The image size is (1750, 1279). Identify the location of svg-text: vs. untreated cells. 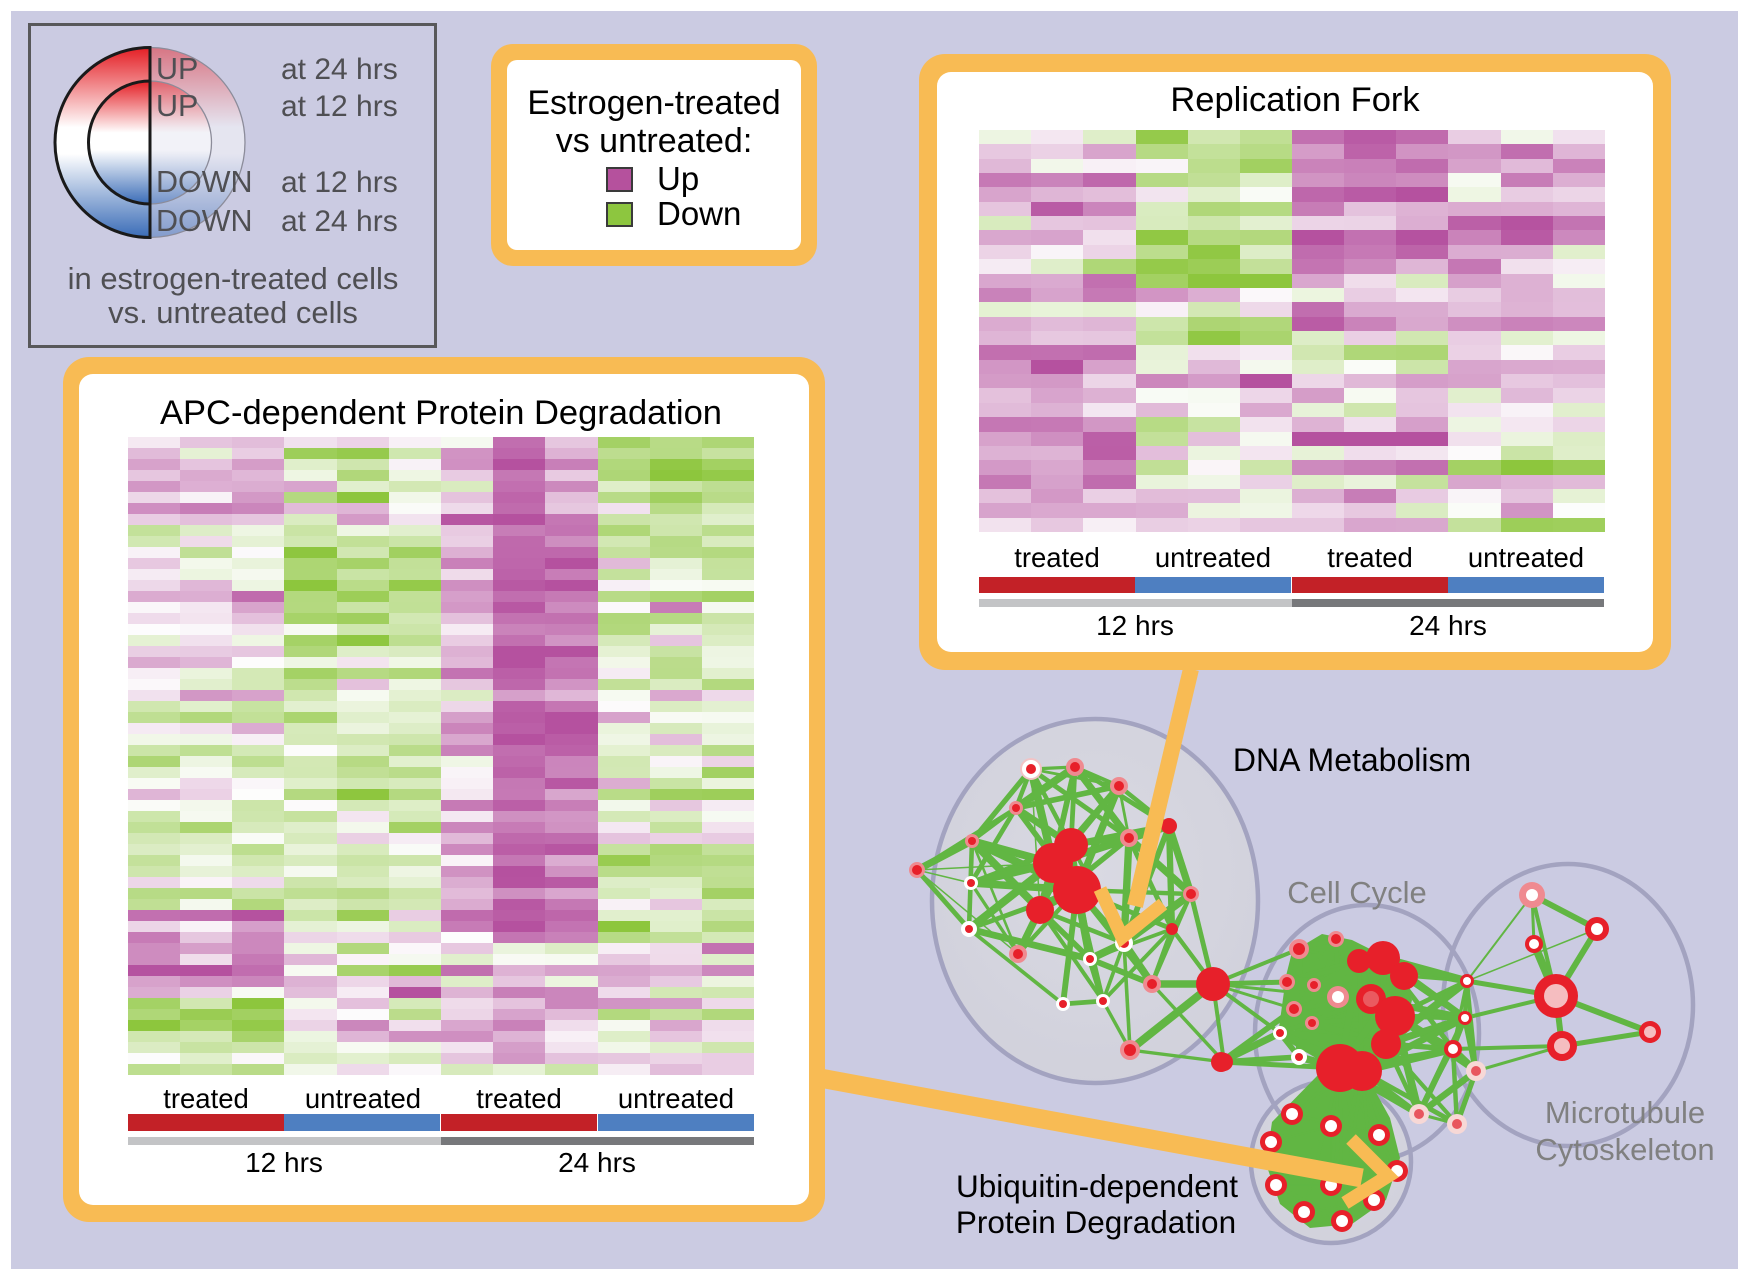
(233, 312).